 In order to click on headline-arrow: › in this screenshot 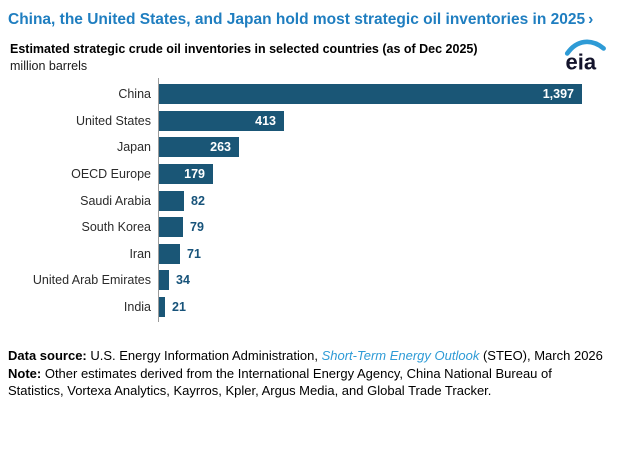, I will do `click(591, 19)`.